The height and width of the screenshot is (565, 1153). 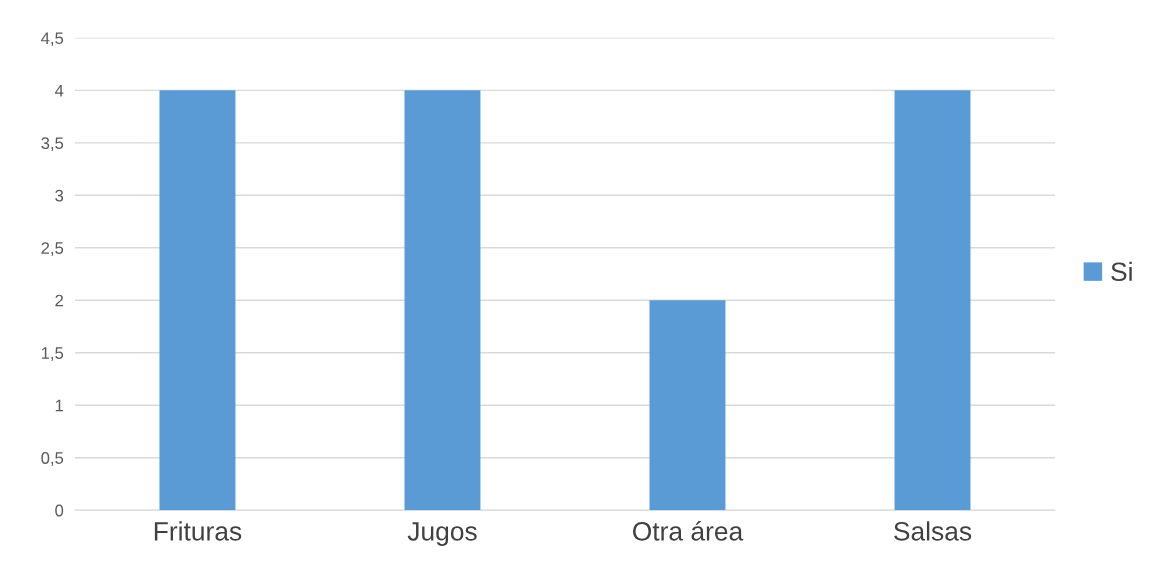 What do you see at coordinates (442, 534) in the screenshot?
I see `x-tick-label: Jugos` at bounding box center [442, 534].